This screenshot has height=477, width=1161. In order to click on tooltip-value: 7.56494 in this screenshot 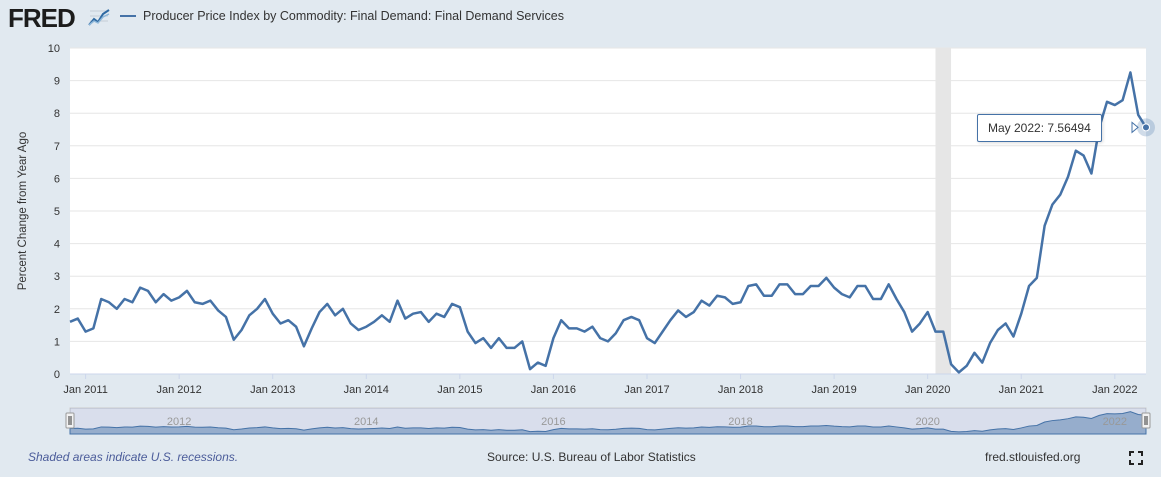, I will do `click(1069, 128)`.